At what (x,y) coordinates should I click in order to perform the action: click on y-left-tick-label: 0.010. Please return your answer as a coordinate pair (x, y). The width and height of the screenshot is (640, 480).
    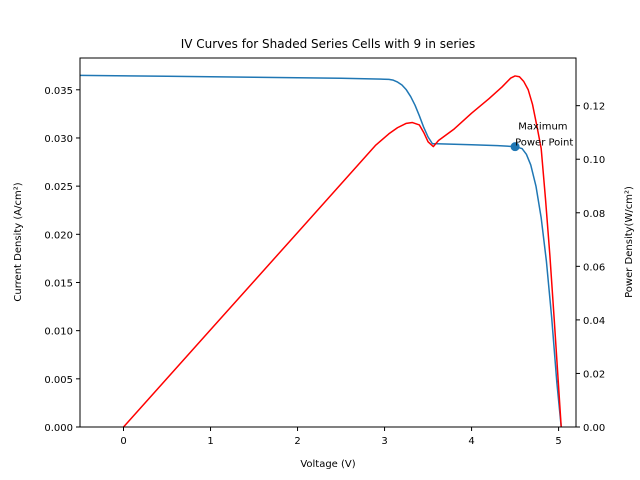
    Looking at the image, I should click on (58, 332).